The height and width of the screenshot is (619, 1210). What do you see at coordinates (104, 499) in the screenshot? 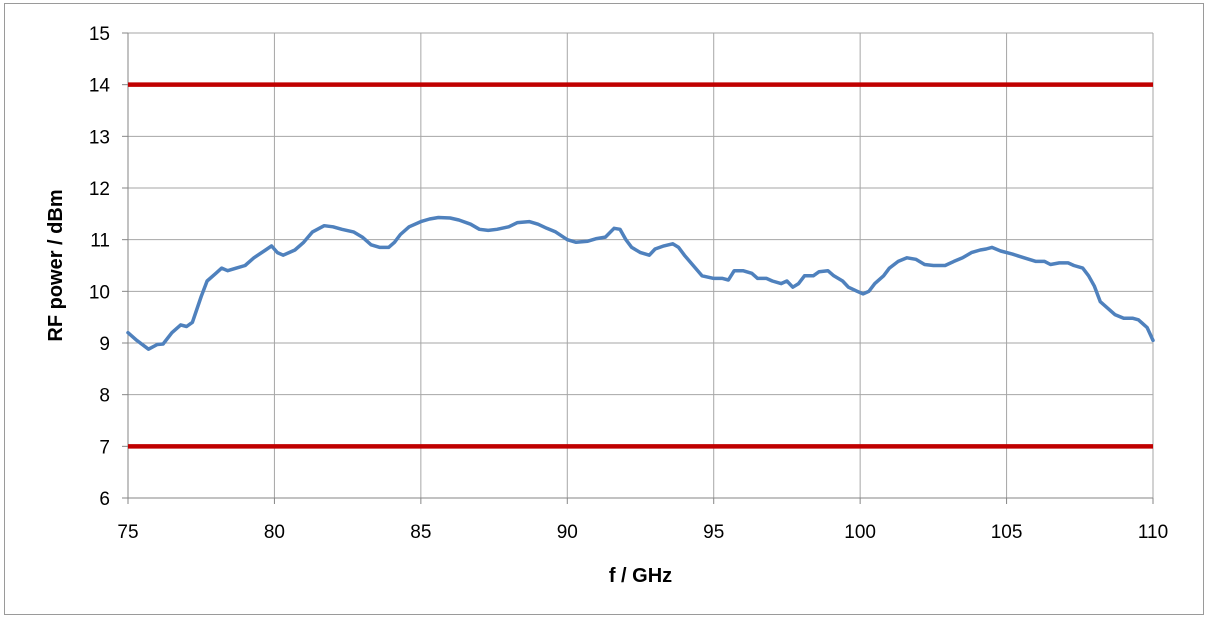
I see `y-tick-label: 6` at bounding box center [104, 499].